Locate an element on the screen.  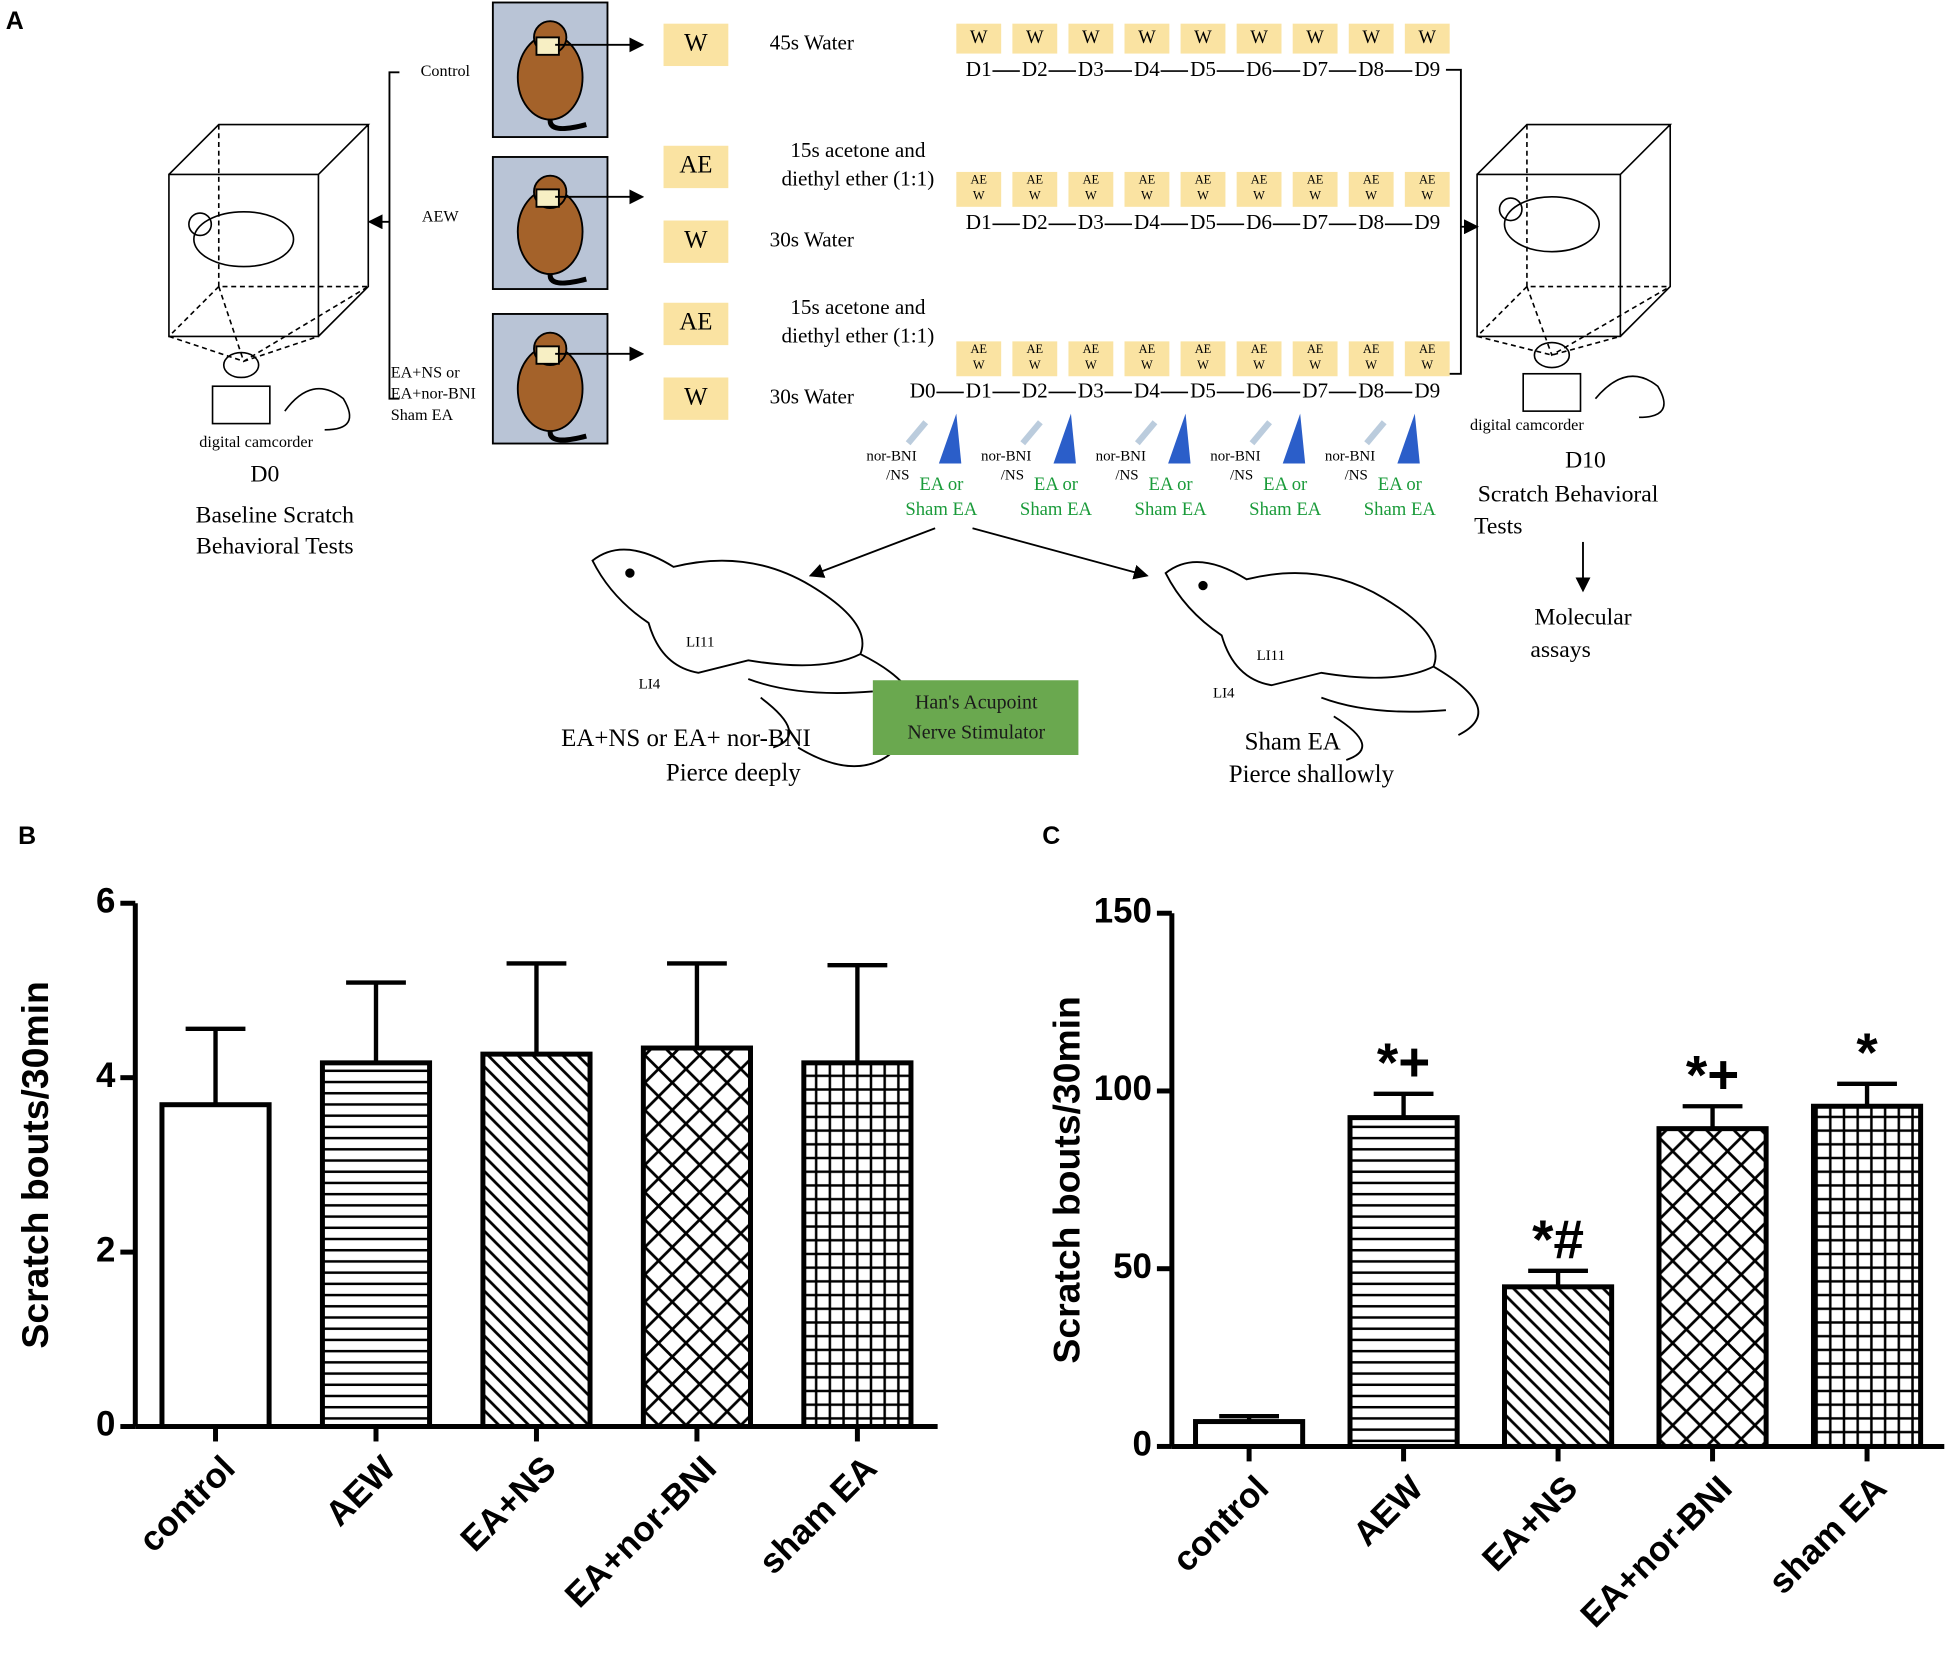
ea-label: Sham EA is located at coordinates (1056, 509).